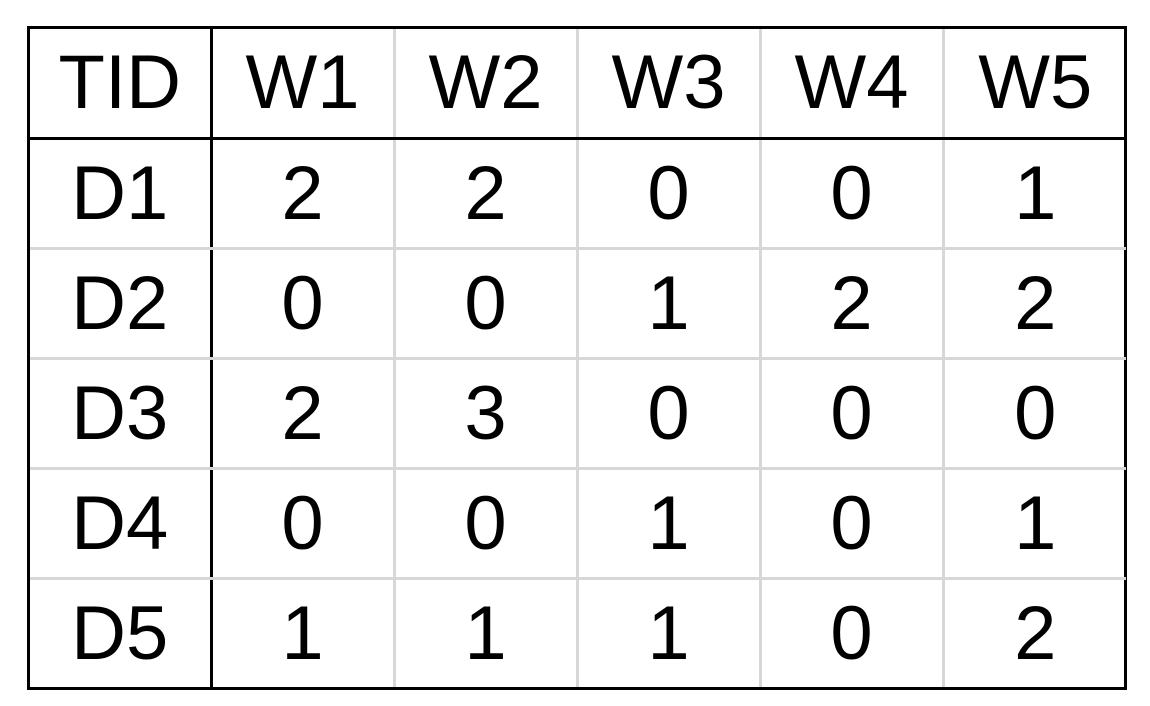 The height and width of the screenshot is (706, 1150). Describe the element at coordinates (121, 194) in the screenshot. I see `row-id-cell: D1` at that location.